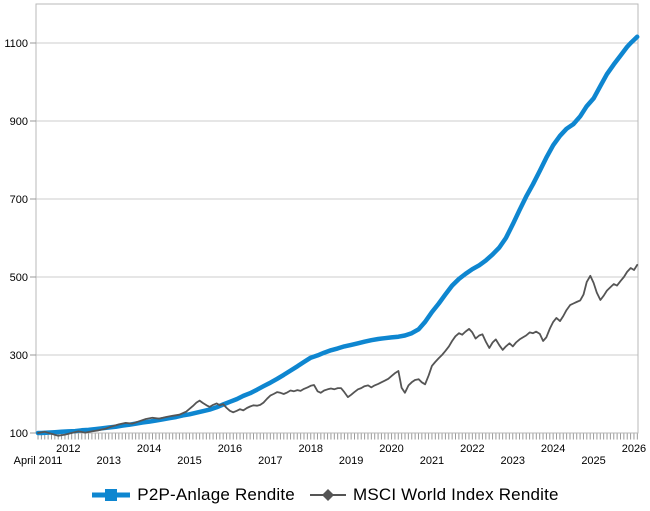  Describe the element at coordinates (553, 449) in the screenshot. I see `x-axis-label: 2024` at that location.